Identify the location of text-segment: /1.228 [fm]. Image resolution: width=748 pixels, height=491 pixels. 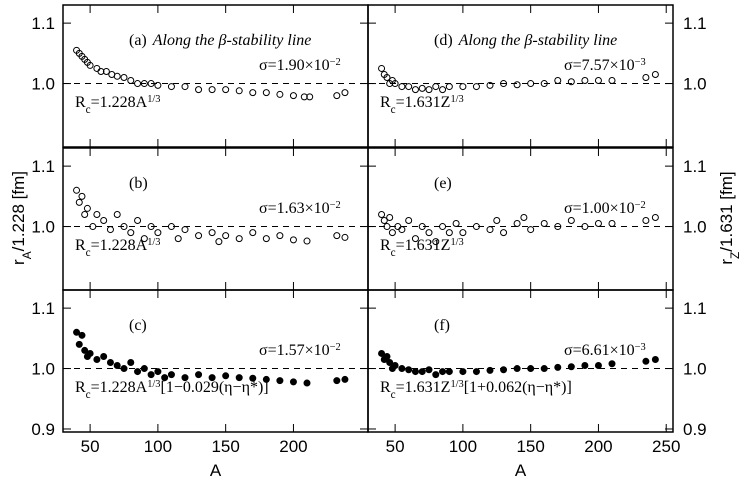
(18, 211).